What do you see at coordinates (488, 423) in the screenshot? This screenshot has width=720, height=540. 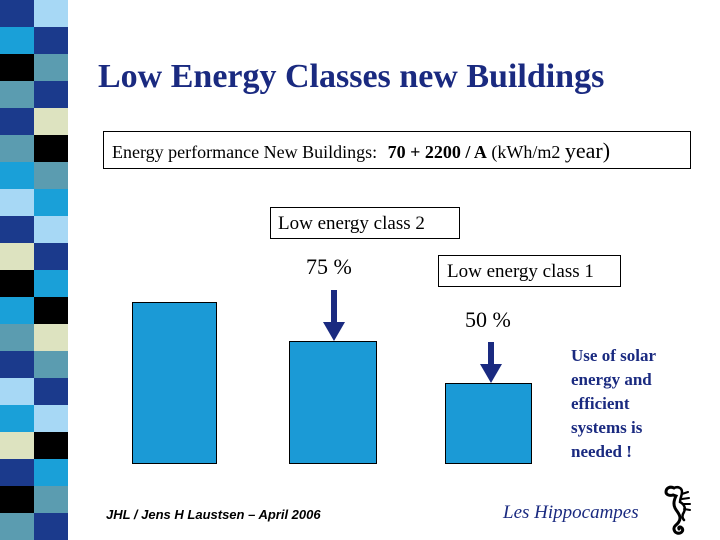 I see `class1-bar` at bounding box center [488, 423].